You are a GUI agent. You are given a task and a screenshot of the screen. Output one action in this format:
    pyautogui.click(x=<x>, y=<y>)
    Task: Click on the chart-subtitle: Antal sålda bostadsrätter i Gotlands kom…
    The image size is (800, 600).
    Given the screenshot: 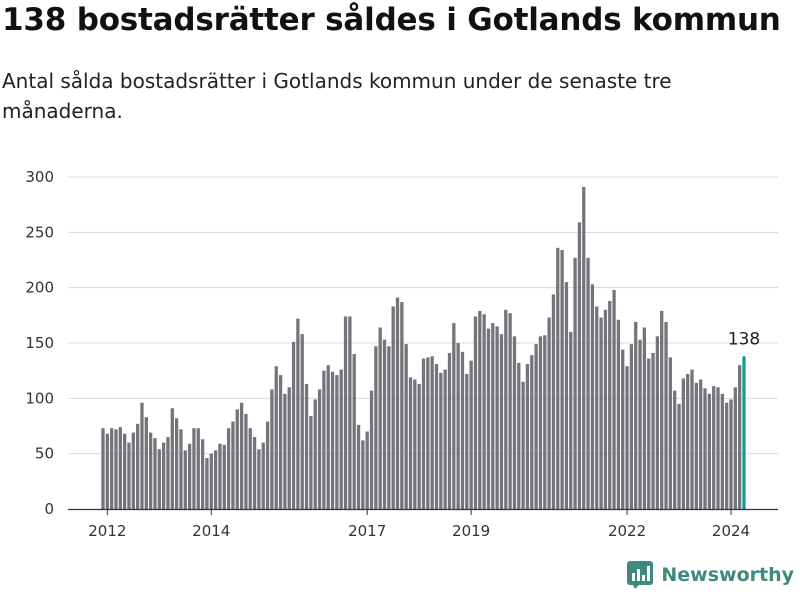 What is the action you would take?
    pyautogui.click(x=337, y=96)
    